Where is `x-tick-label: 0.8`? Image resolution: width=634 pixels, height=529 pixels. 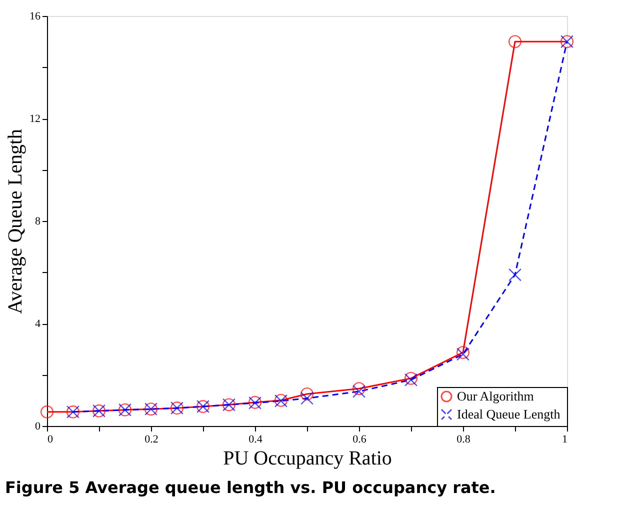
x-tick-label: 0.8 is located at coordinates (463, 440).